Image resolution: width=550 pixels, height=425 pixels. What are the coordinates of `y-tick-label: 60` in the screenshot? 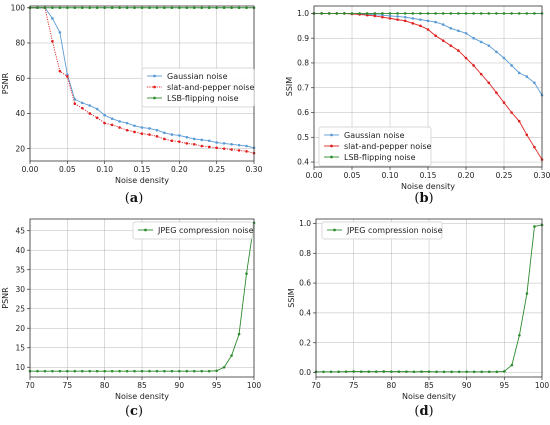 It's located at (20, 78).